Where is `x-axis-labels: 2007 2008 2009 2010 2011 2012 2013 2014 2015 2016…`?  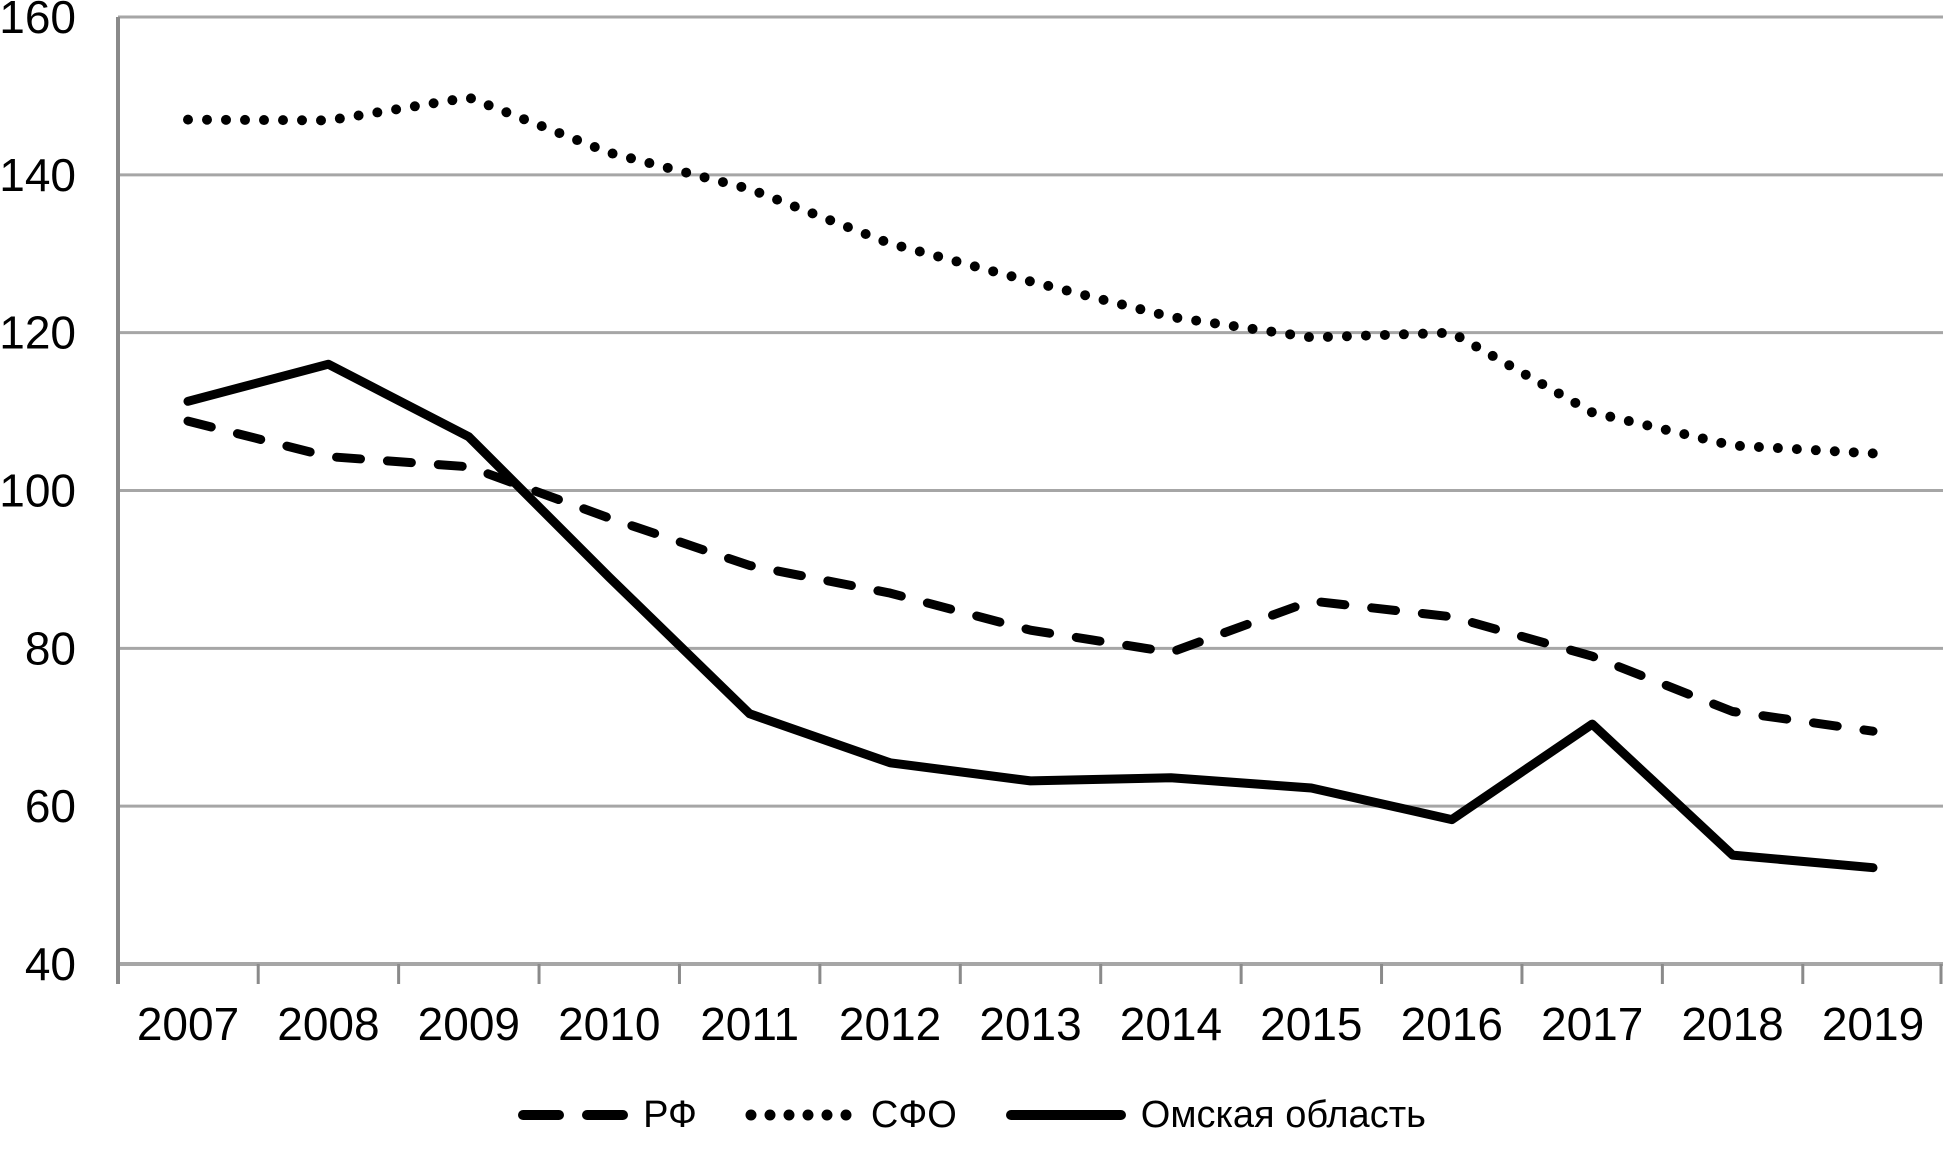
x-axis-labels: 2007 2008 2009 2010 2011 2012 2013 2014 2015 2016… is located at coordinates (1030, 1024).